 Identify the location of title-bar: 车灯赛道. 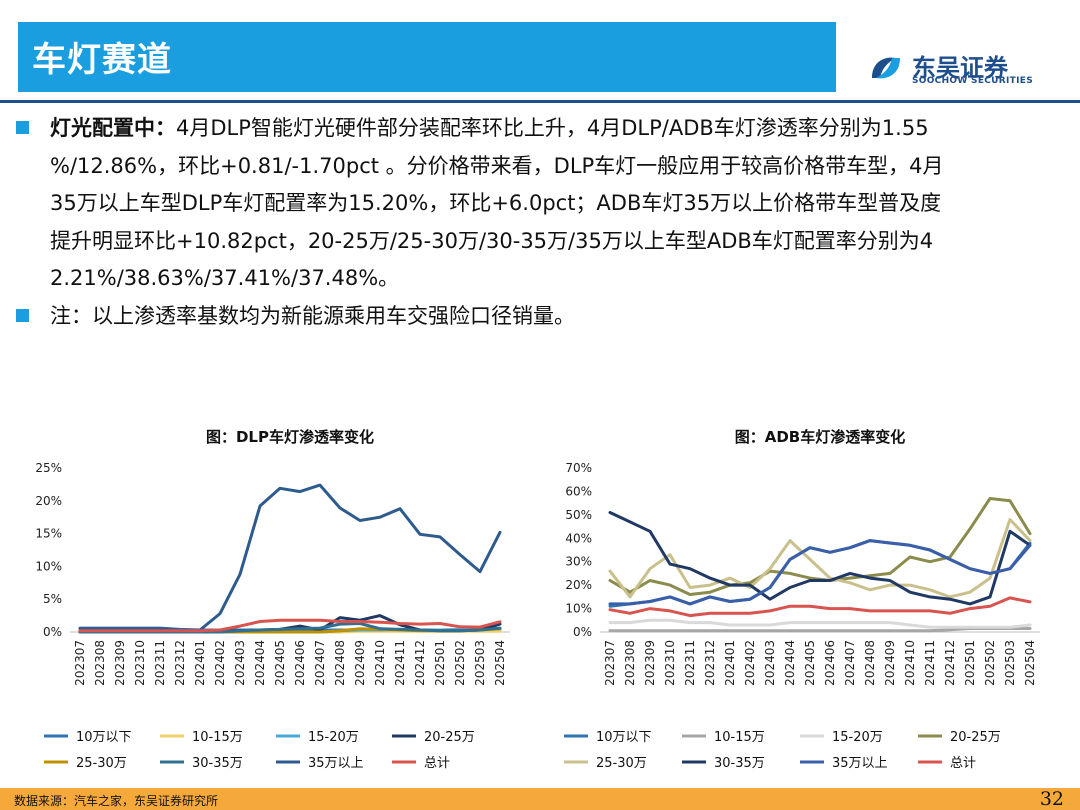
(427, 57).